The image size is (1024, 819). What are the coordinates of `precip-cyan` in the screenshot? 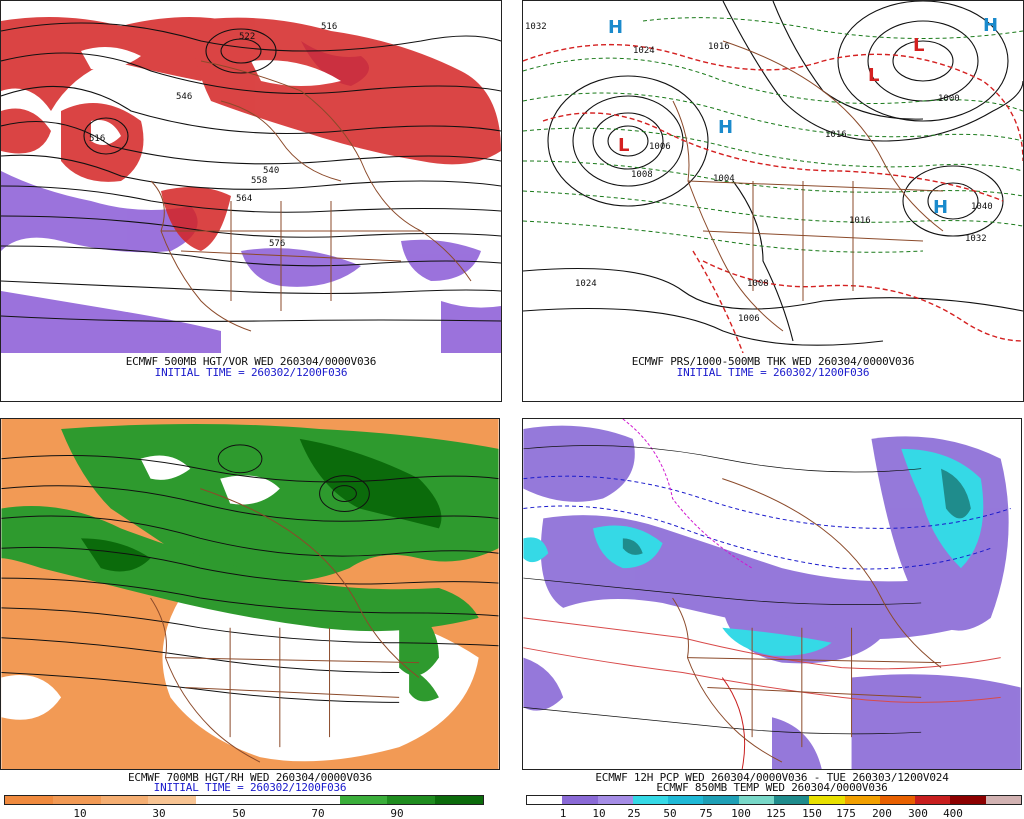 It's located at (753, 552).